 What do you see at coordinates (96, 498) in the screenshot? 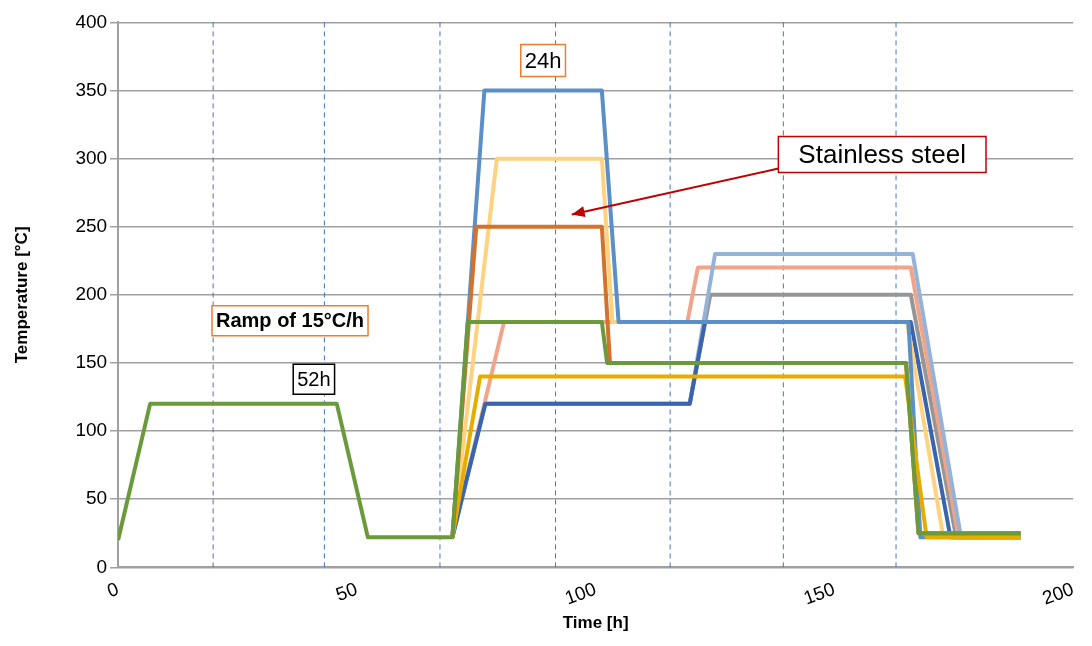
I see `y-tick-label: 50` at bounding box center [96, 498].